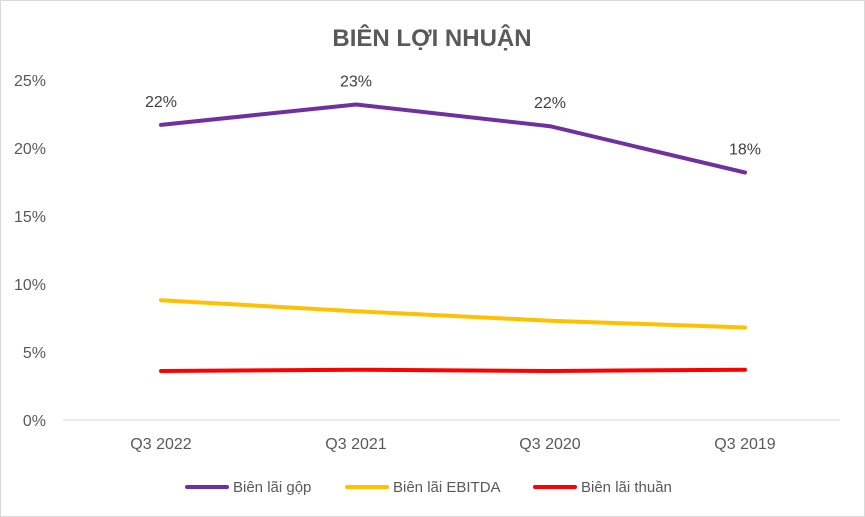  What do you see at coordinates (34, 421) in the screenshot?
I see `y-tick-label: 0%` at bounding box center [34, 421].